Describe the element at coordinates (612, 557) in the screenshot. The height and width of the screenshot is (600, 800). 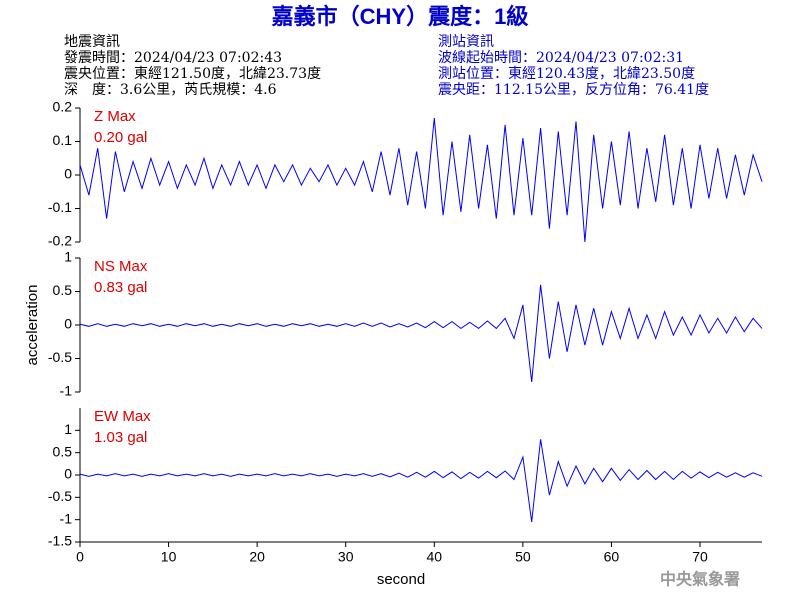
I see `x-tick-label: 60` at that location.